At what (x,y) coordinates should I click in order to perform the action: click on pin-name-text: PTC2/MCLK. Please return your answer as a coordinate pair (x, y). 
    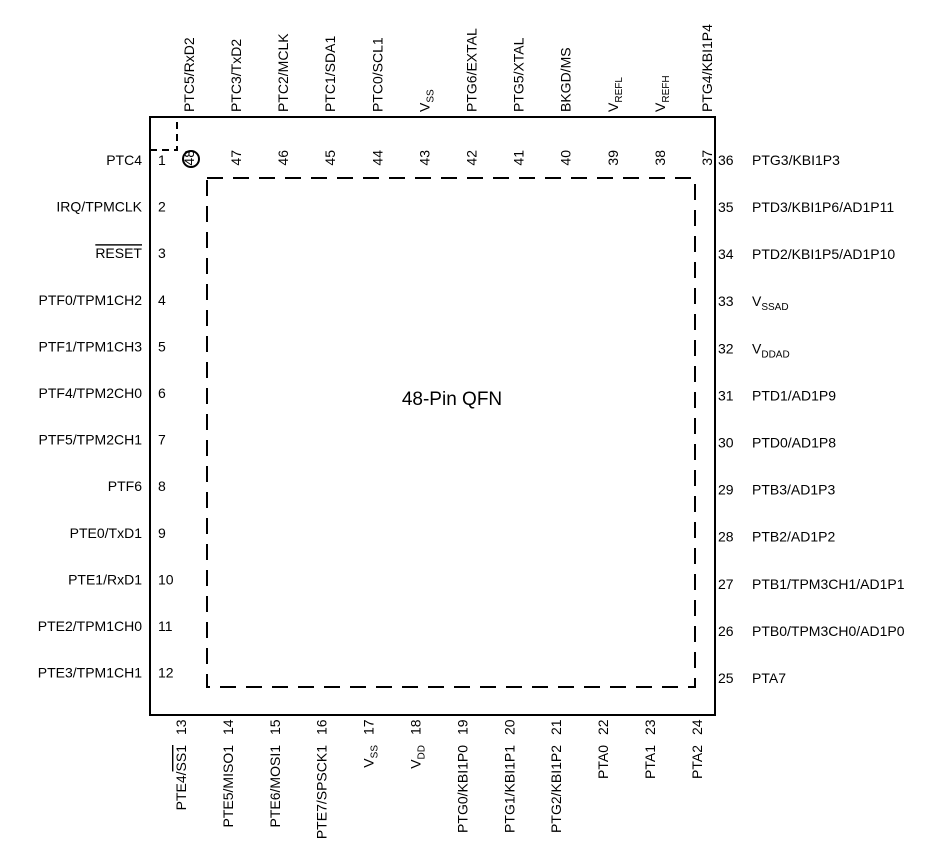
    Looking at the image, I should click on (283, 72).